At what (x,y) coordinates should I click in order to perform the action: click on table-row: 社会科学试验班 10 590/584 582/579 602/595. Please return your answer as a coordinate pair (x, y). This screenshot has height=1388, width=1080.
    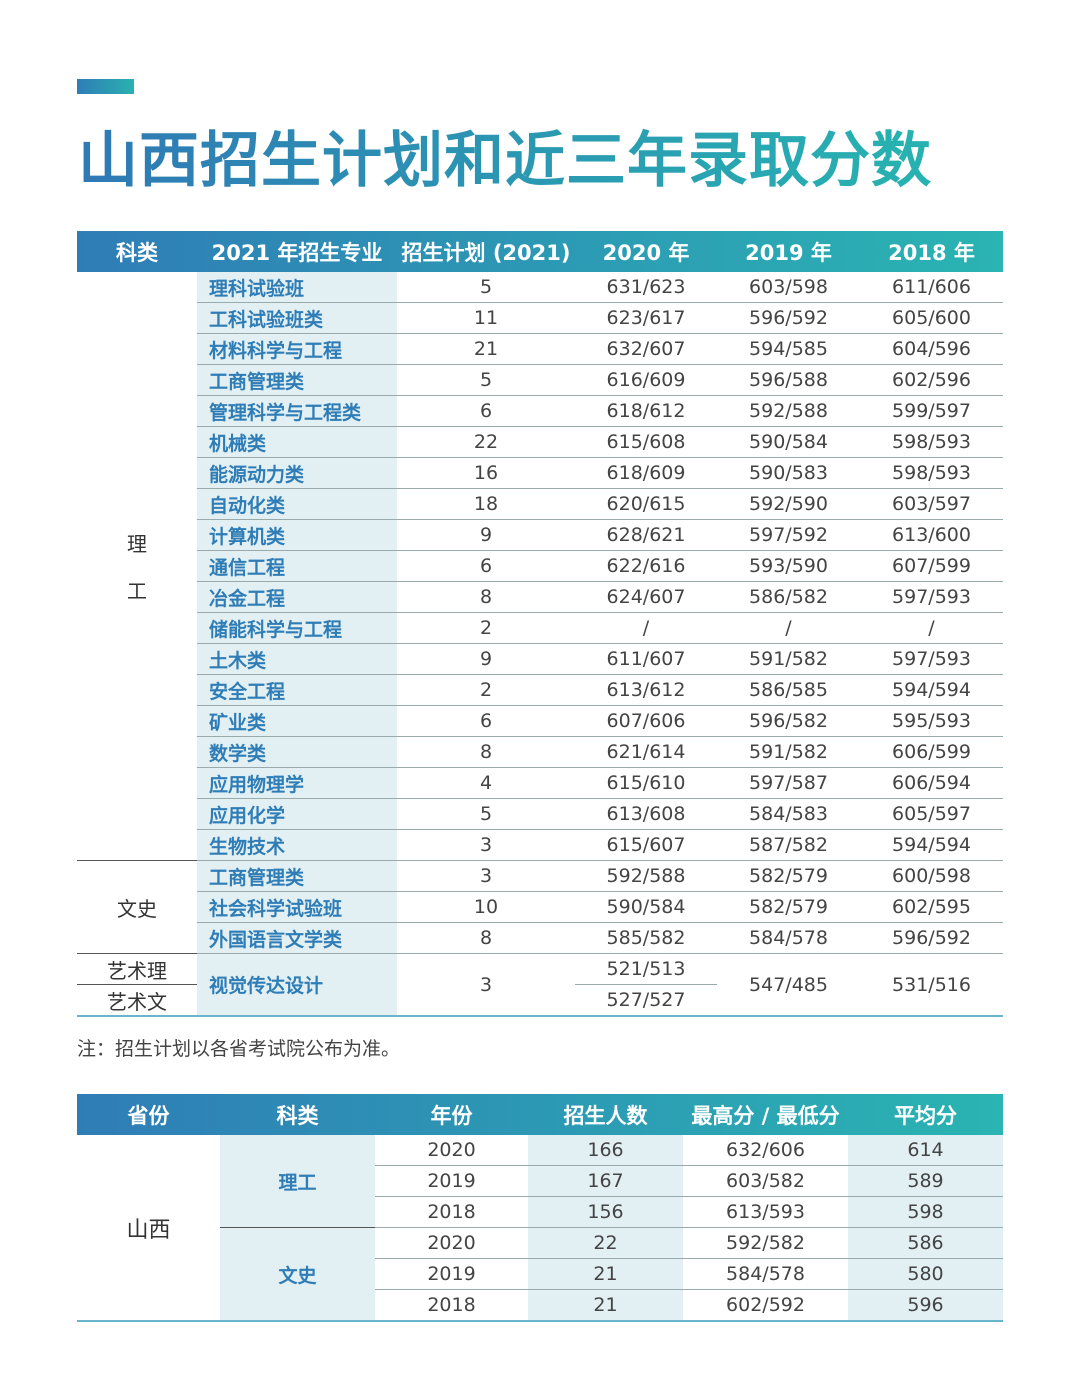
    Looking at the image, I should click on (540, 907).